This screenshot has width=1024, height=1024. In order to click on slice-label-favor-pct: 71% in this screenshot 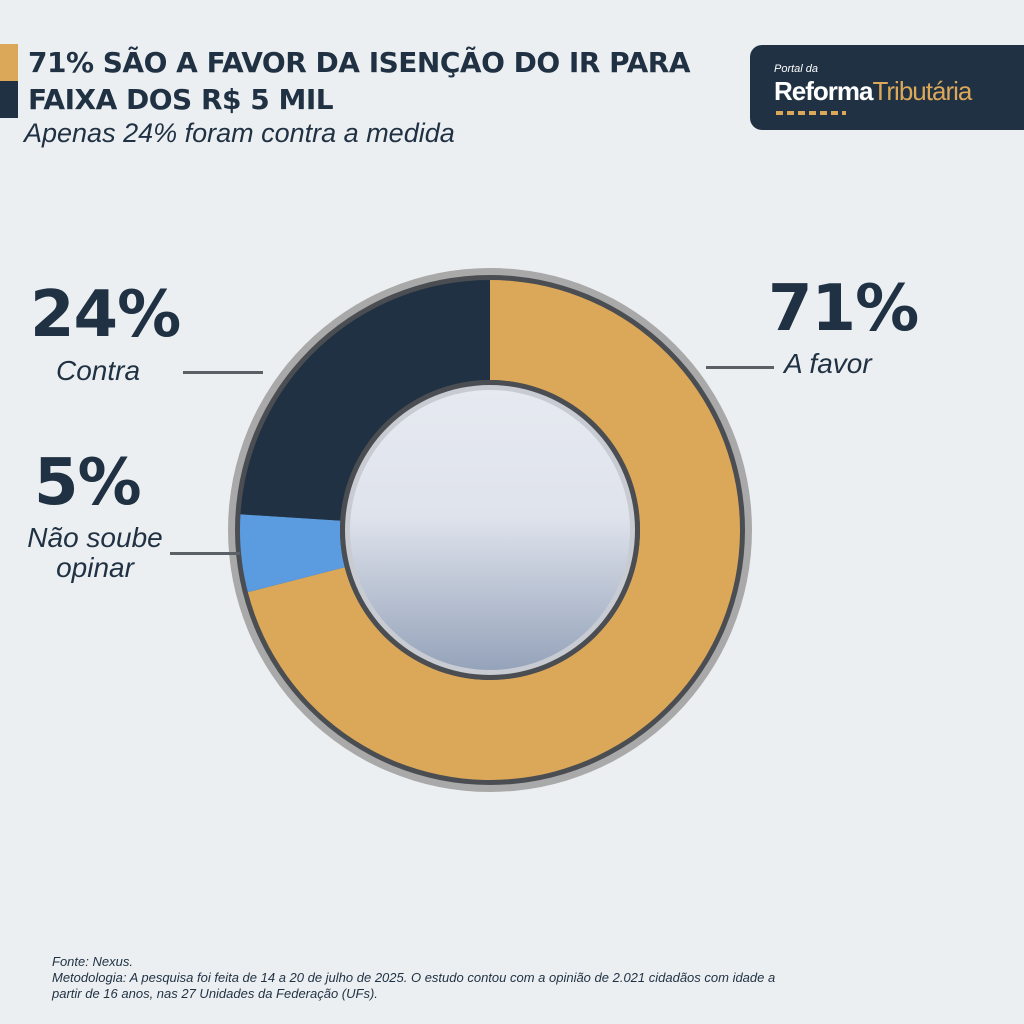, I will do `click(843, 309)`.